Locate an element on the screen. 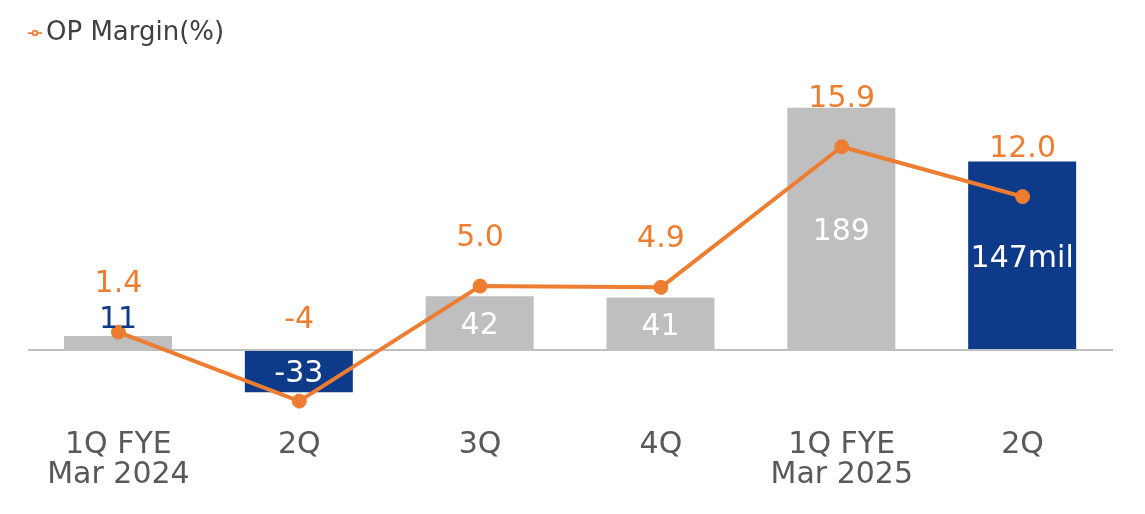 The width and height of the screenshot is (1145, 514). x-tick-label: 1Q FYE Mar 2025 is located at coordinates (841, 457).